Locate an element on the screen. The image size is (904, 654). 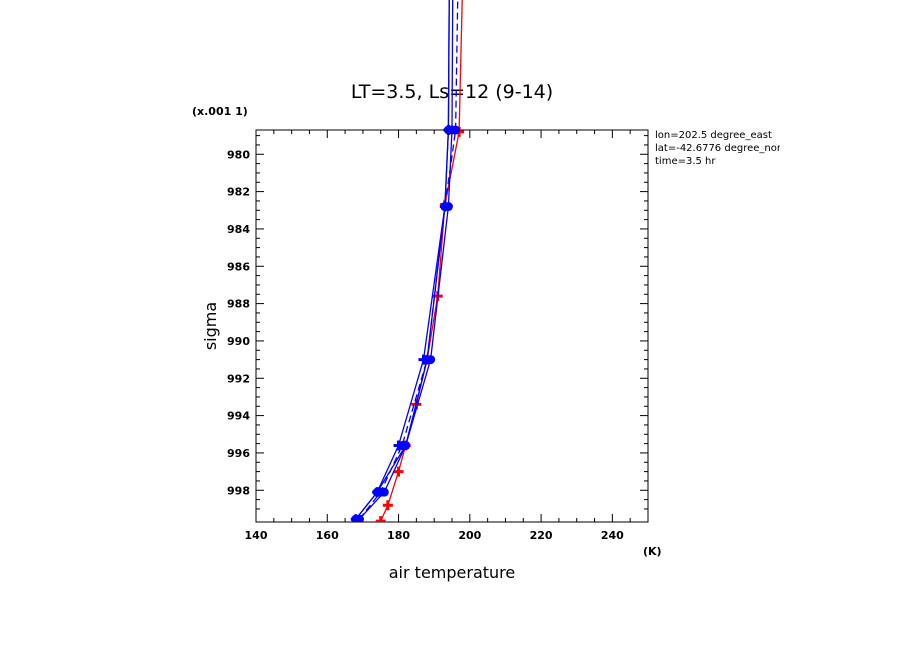
y-tick-label: 982 is located at coordinates (238, 192).